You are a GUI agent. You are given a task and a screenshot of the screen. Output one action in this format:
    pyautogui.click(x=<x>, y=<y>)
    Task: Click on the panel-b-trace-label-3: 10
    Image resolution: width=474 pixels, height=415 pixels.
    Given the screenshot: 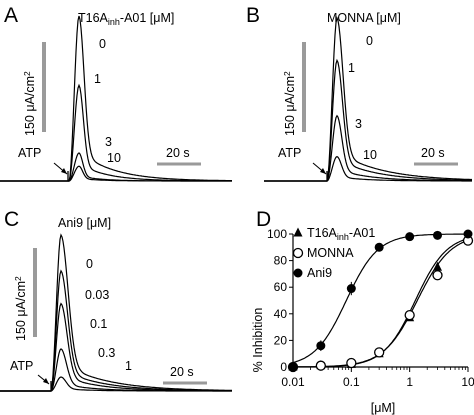 What is the action you would take?
    pyautogui.click(x=370, y=155)
    